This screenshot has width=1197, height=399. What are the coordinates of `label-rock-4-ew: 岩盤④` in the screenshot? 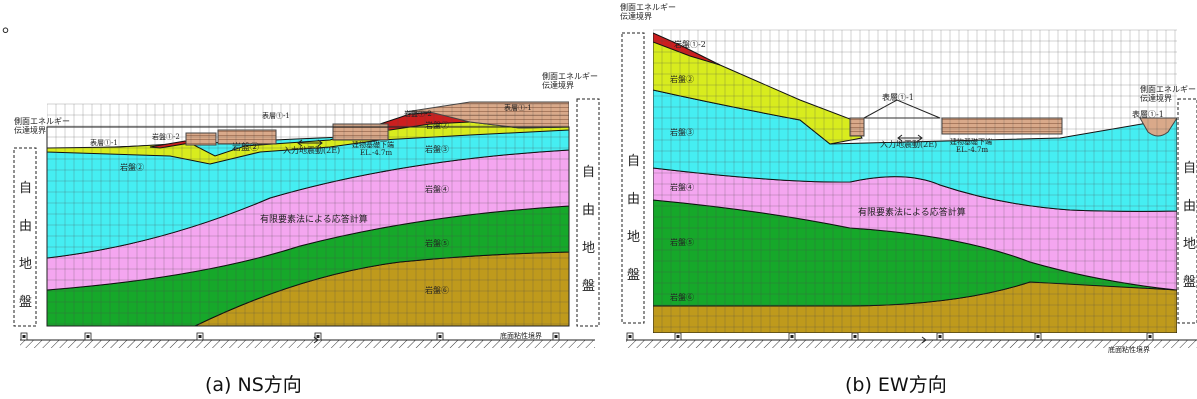 It's located at (682, 187).